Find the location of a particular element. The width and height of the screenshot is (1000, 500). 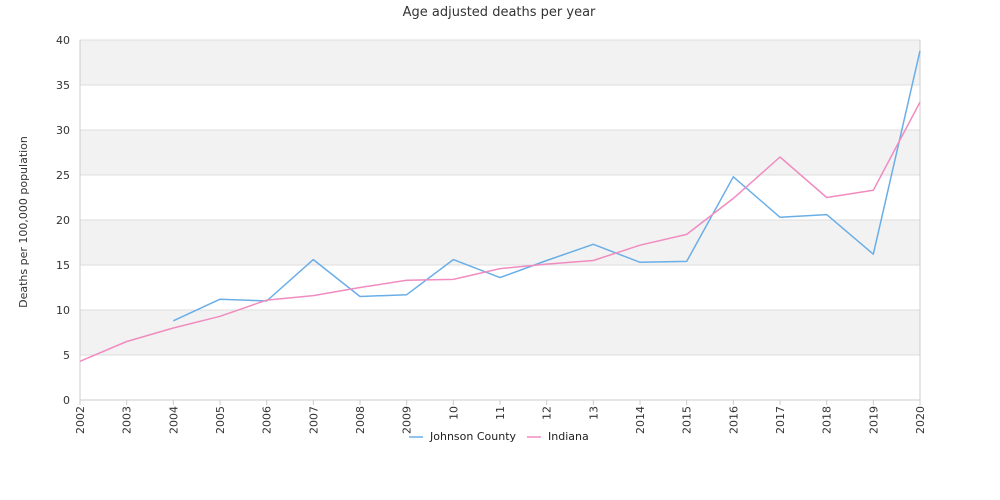

x-tick-label: 2019 is located at coordinates (873, 420).